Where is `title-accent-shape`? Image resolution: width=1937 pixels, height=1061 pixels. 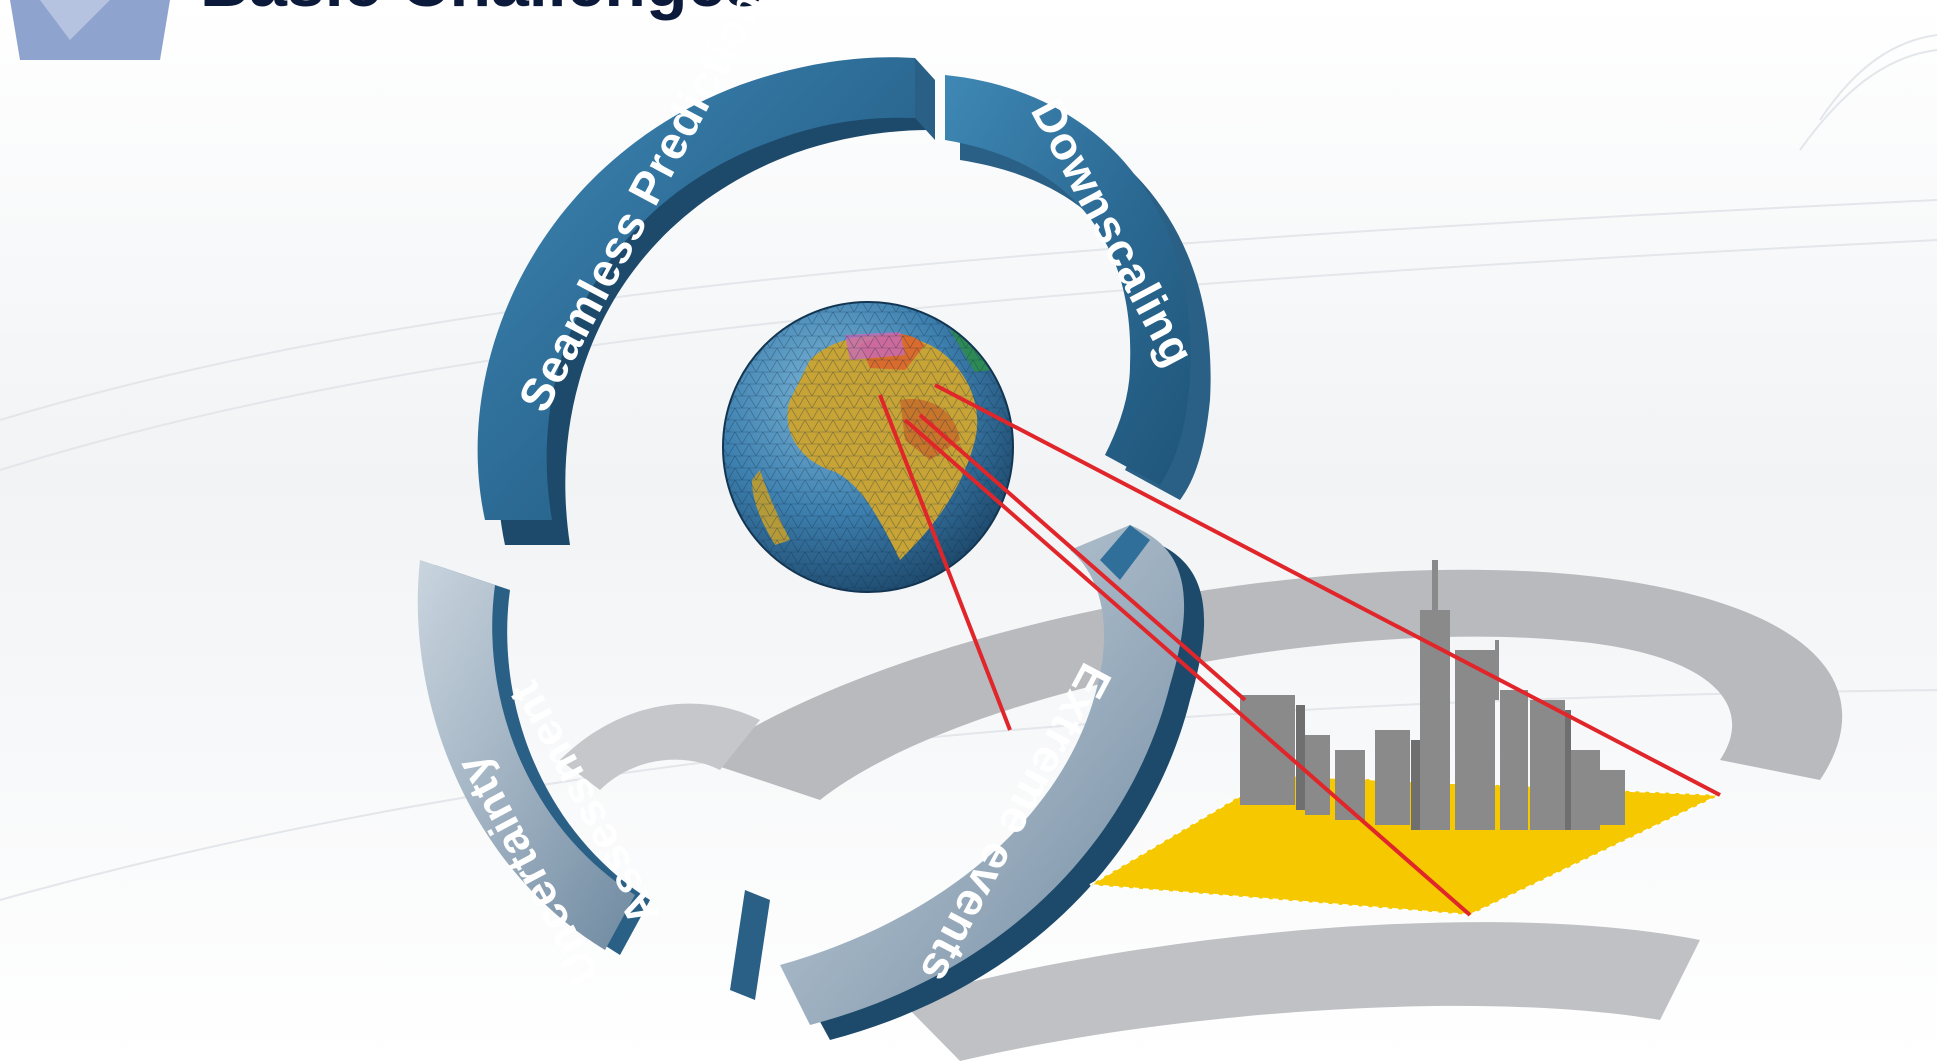
title-accent-shape is located at coordinates (90, 30).